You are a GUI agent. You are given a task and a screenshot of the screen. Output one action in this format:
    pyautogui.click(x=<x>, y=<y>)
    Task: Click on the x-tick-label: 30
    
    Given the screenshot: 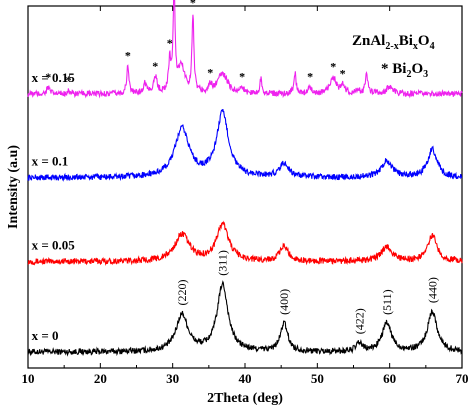 What is the action you would take?
    pyautogui.click(x=172, y=378)
    